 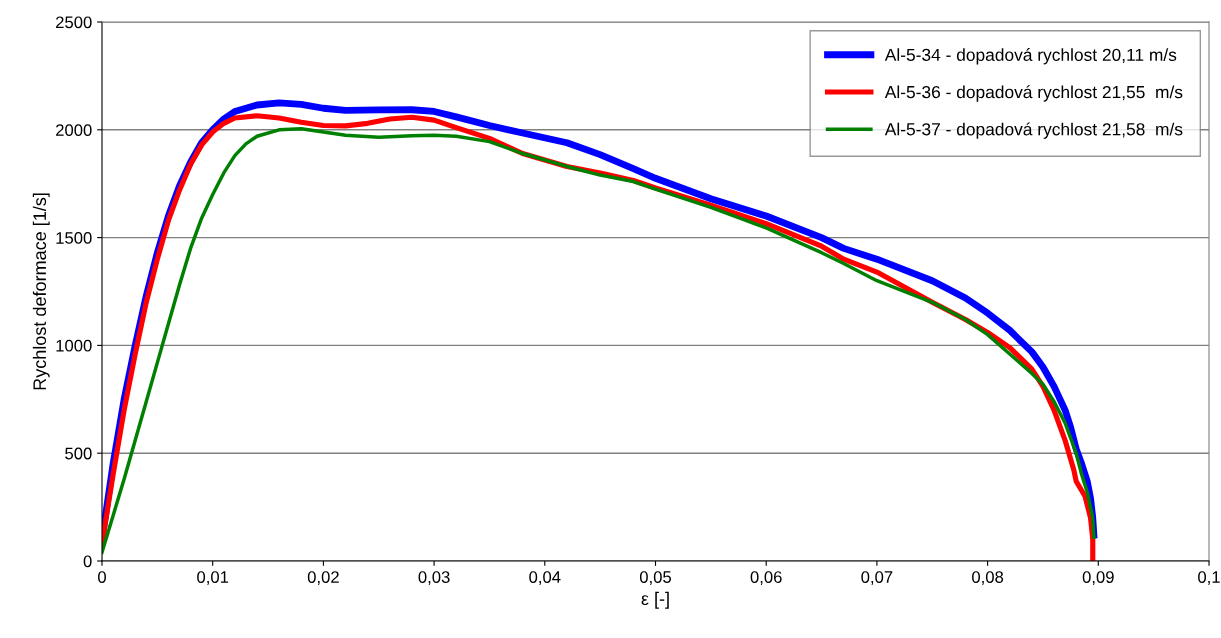 What do you see at coordinates (74, 22) in the screenshot?
I see `y-tick-label: 2500` at bounding box center [74, 22].